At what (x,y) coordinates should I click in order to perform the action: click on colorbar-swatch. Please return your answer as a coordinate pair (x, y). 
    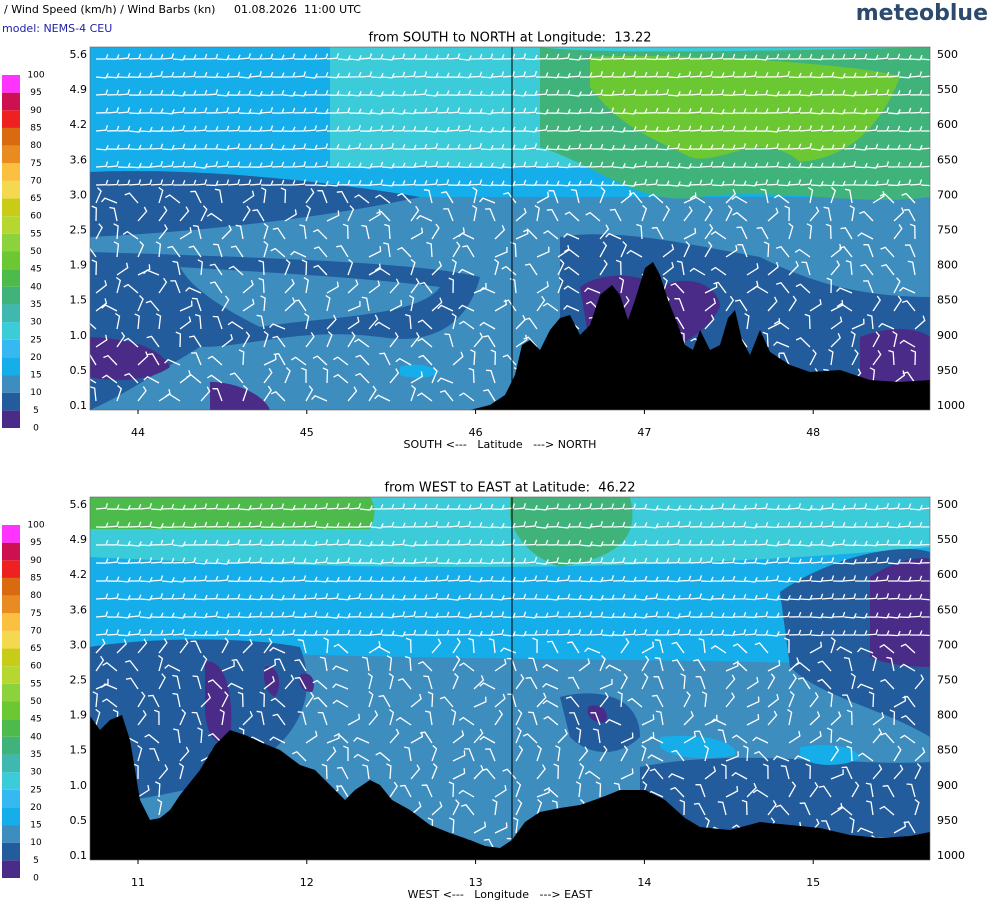
    Looking at the image, I should click on (11, 207).